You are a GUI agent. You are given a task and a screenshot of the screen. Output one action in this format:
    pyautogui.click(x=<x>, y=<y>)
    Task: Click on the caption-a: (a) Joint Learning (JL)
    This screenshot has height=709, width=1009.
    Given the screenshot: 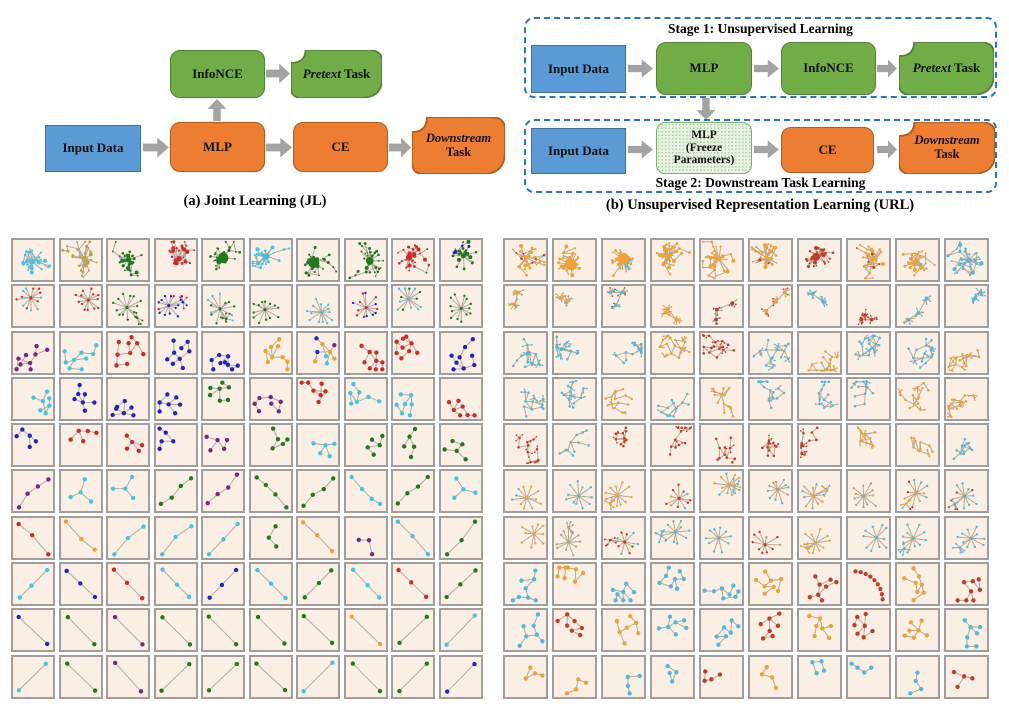 What is the action you would take?
    pyautogui.click(x=255, y=201)
    